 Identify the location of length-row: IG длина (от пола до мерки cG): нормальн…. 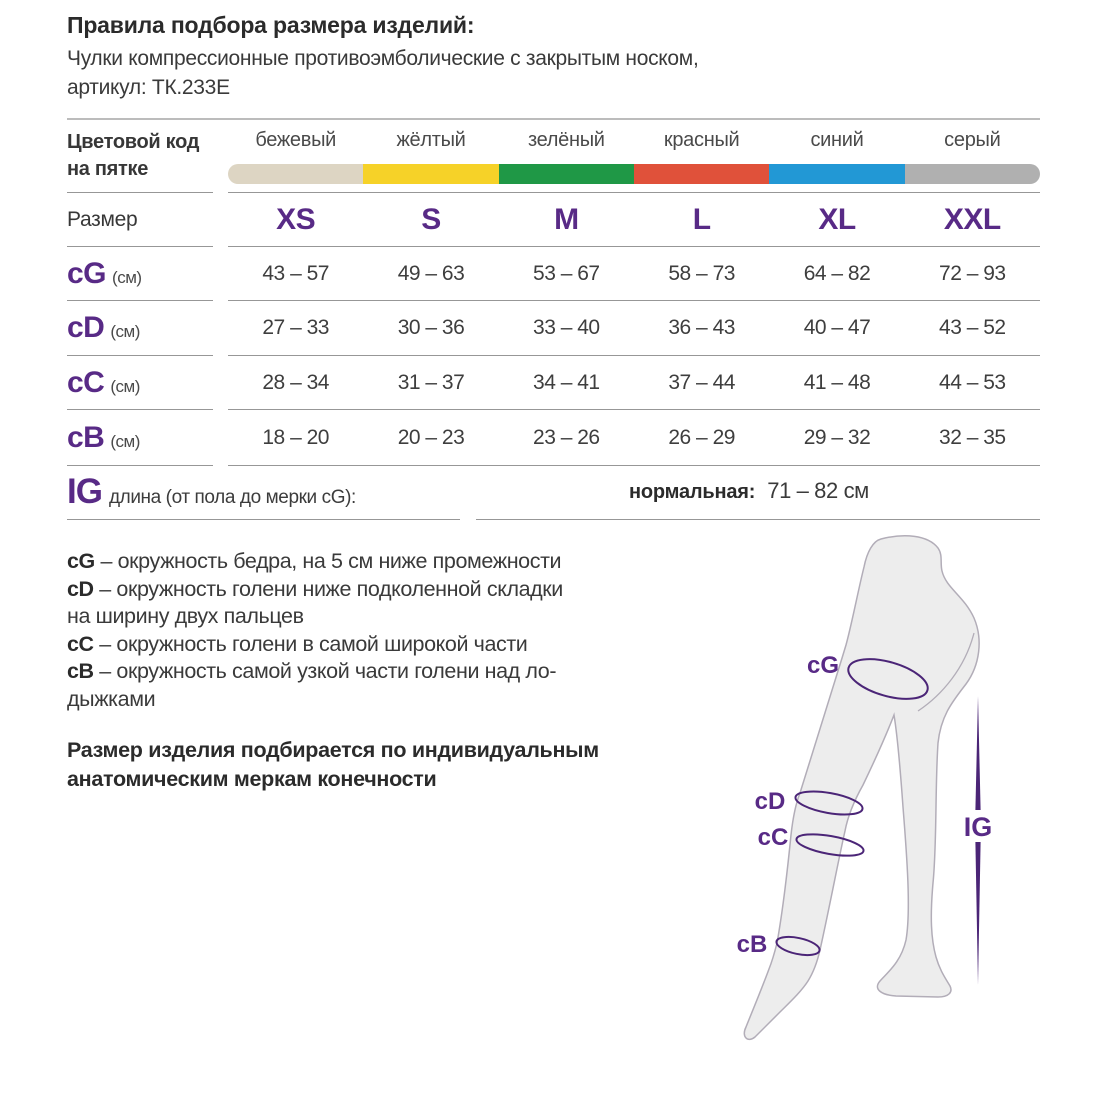
(553, 493).